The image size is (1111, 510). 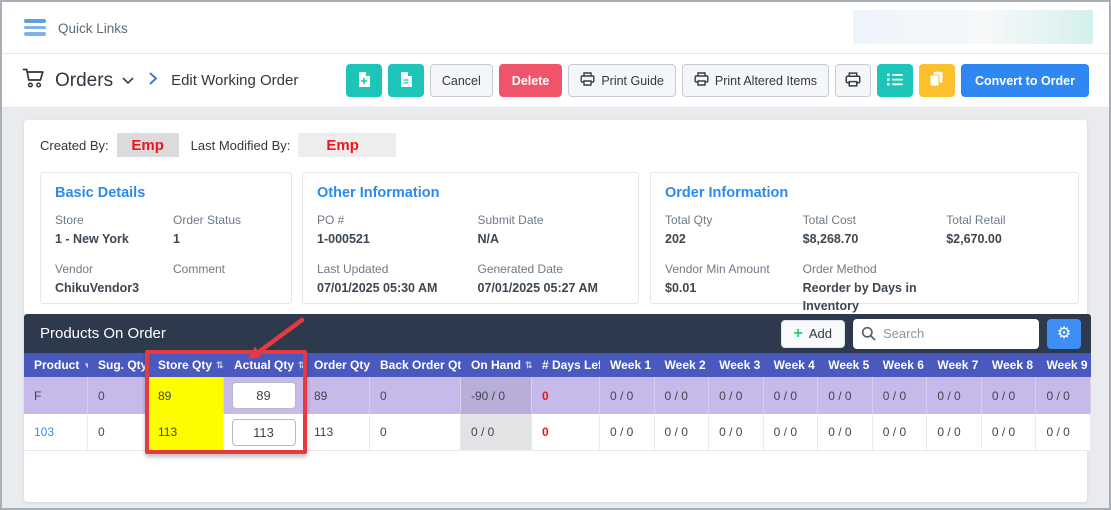 What do you see at coordinates (689, 229) in the screenshot?
I see `field-total-qty: Total Qty 202` at bounding box center [689, 229].